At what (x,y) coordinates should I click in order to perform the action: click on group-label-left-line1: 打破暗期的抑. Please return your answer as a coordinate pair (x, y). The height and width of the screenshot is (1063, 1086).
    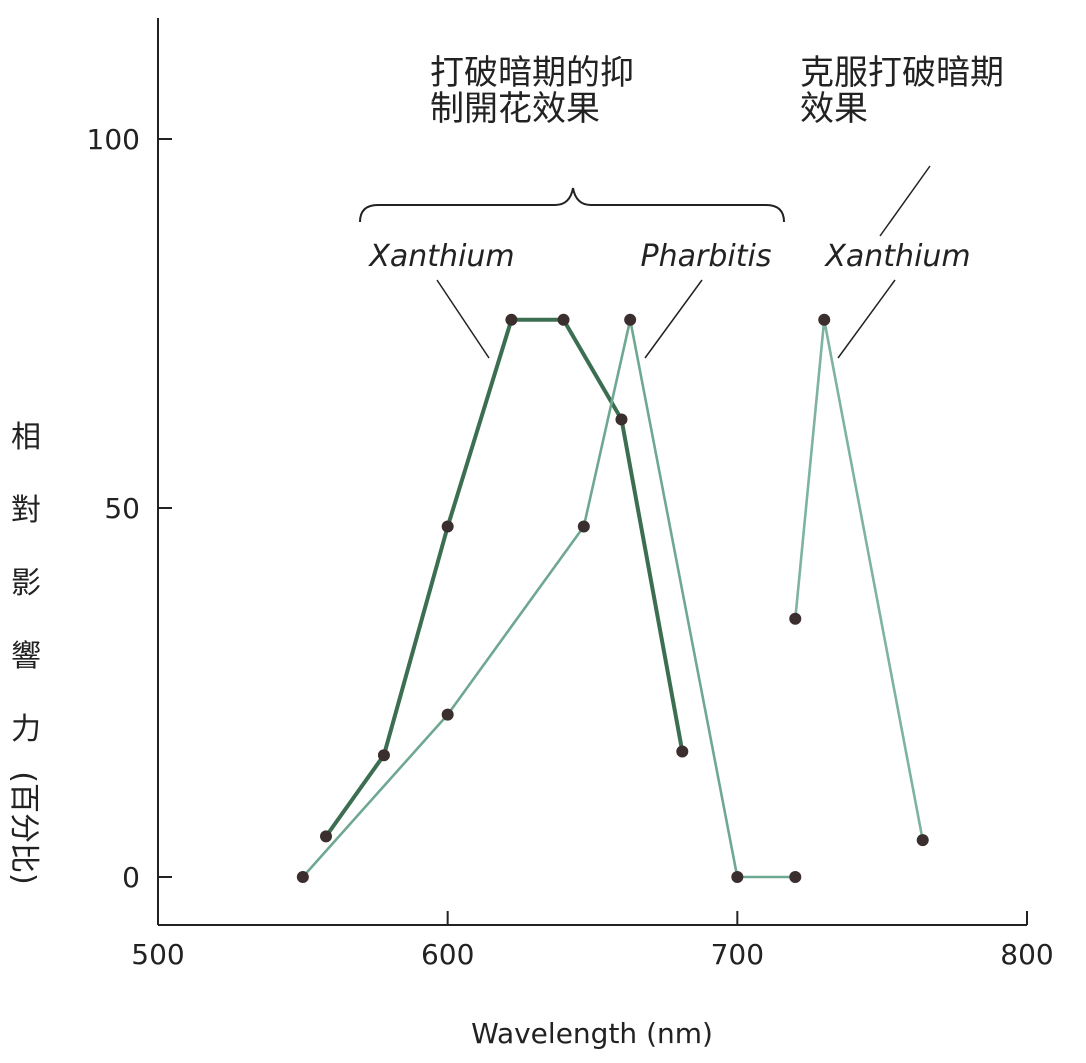
    Looking at the image, I should click on (532, 73).